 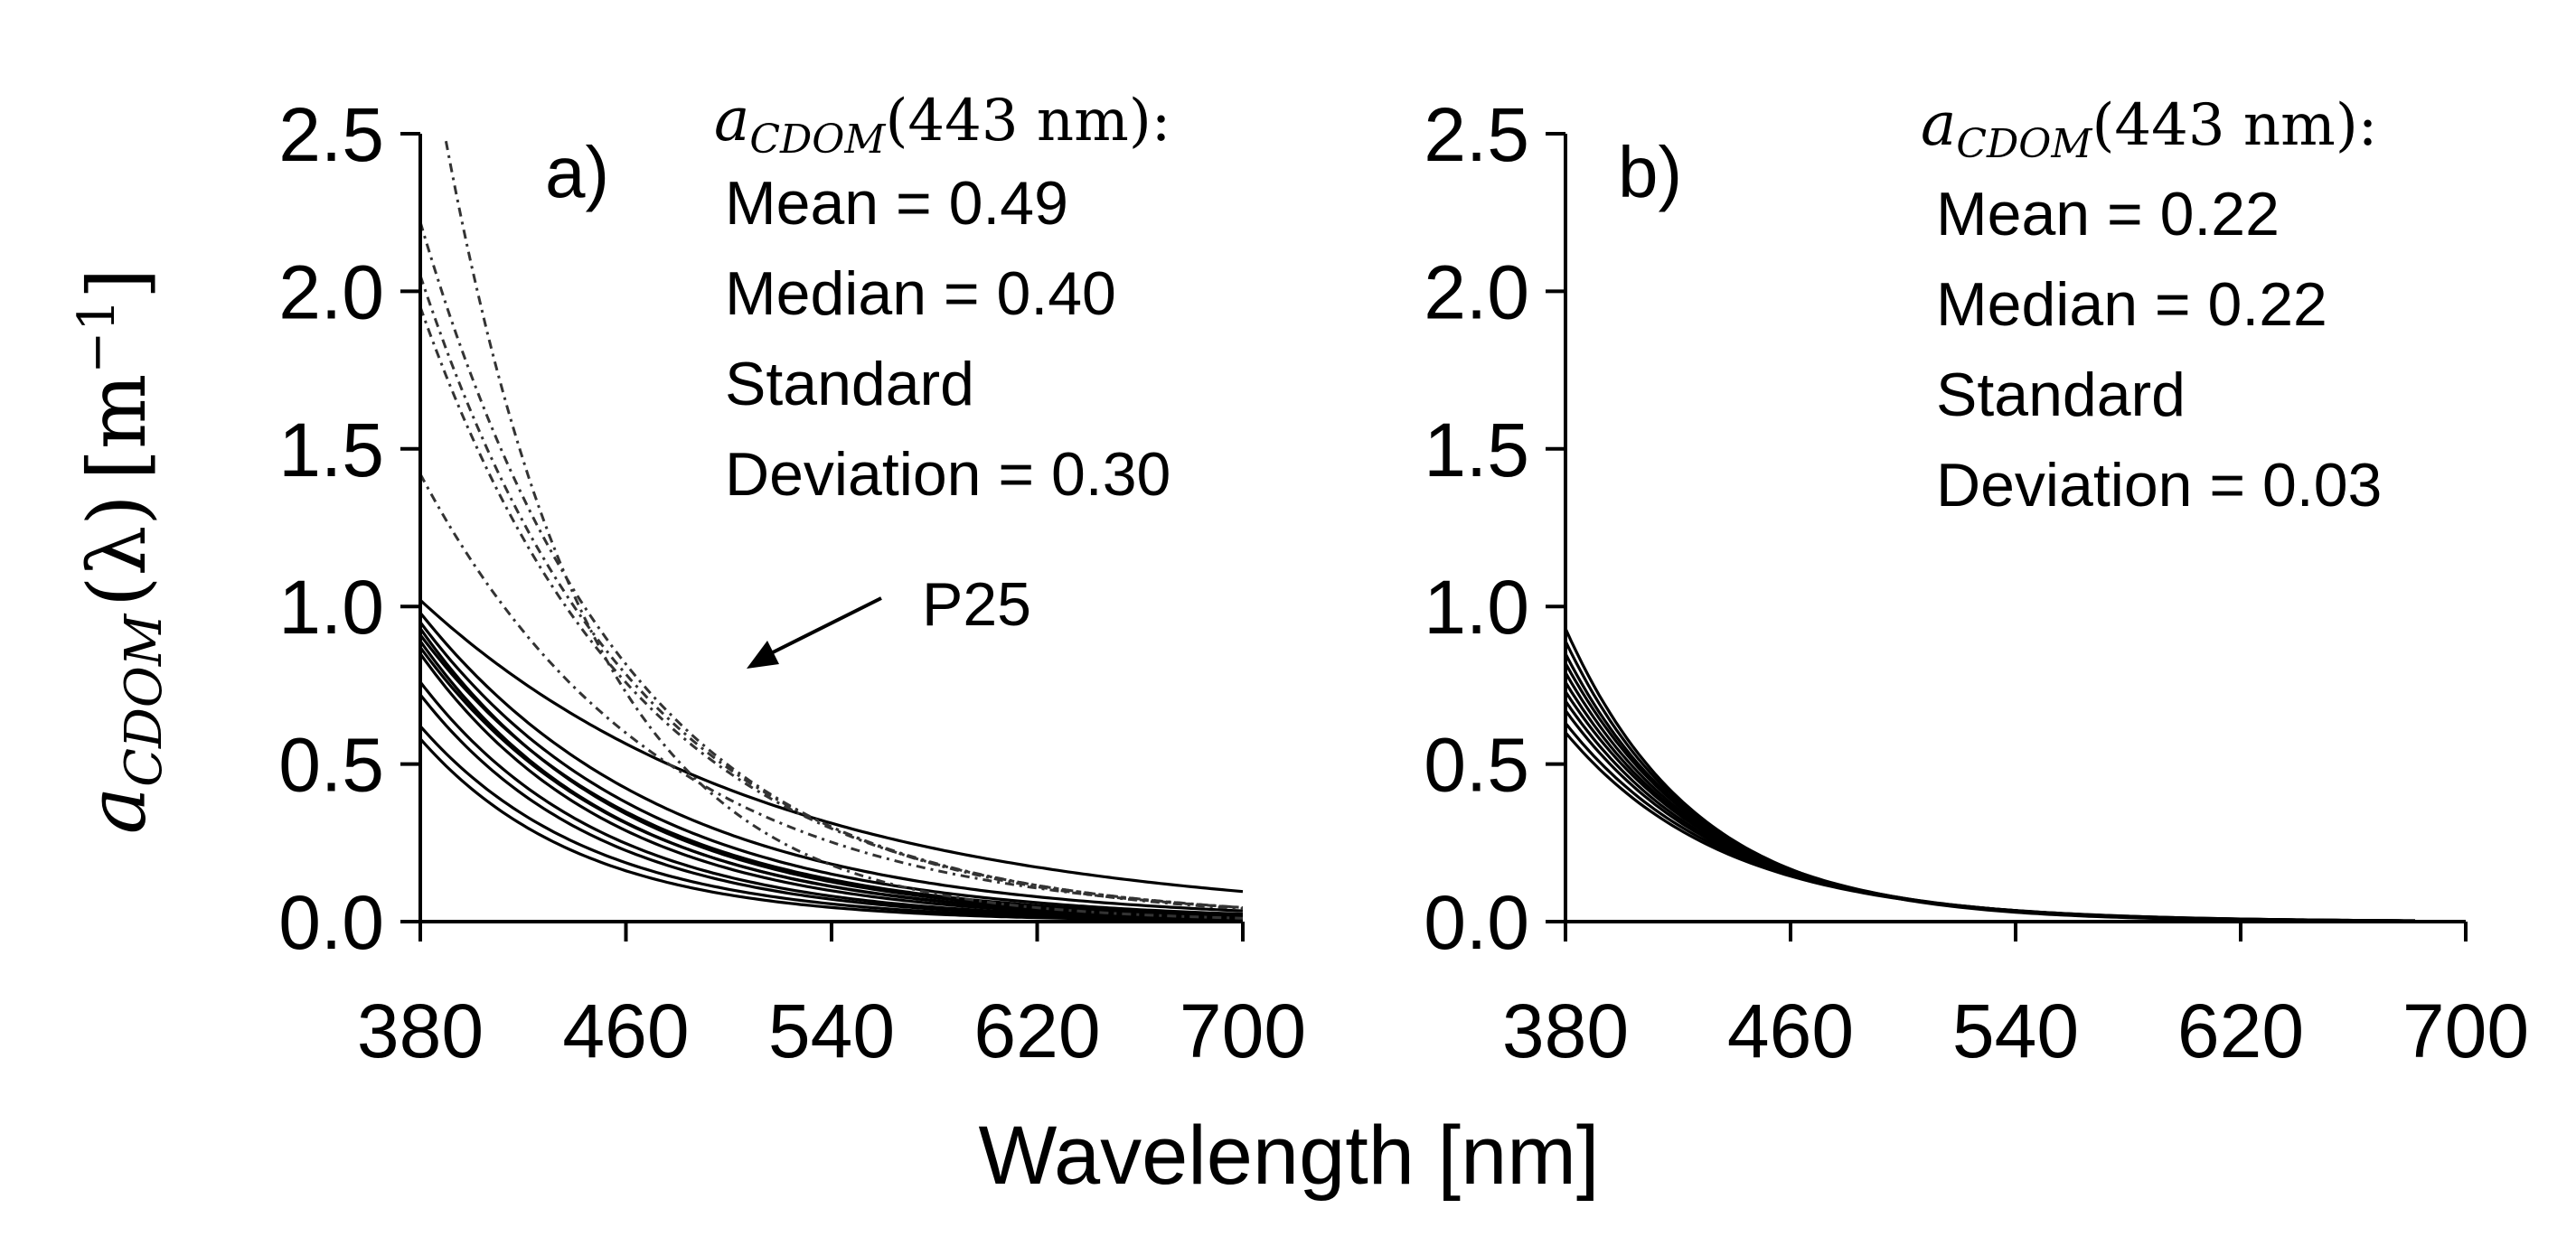 I want to click on panel-a-x-tick-label: 540, so click(x=832, y=1030).